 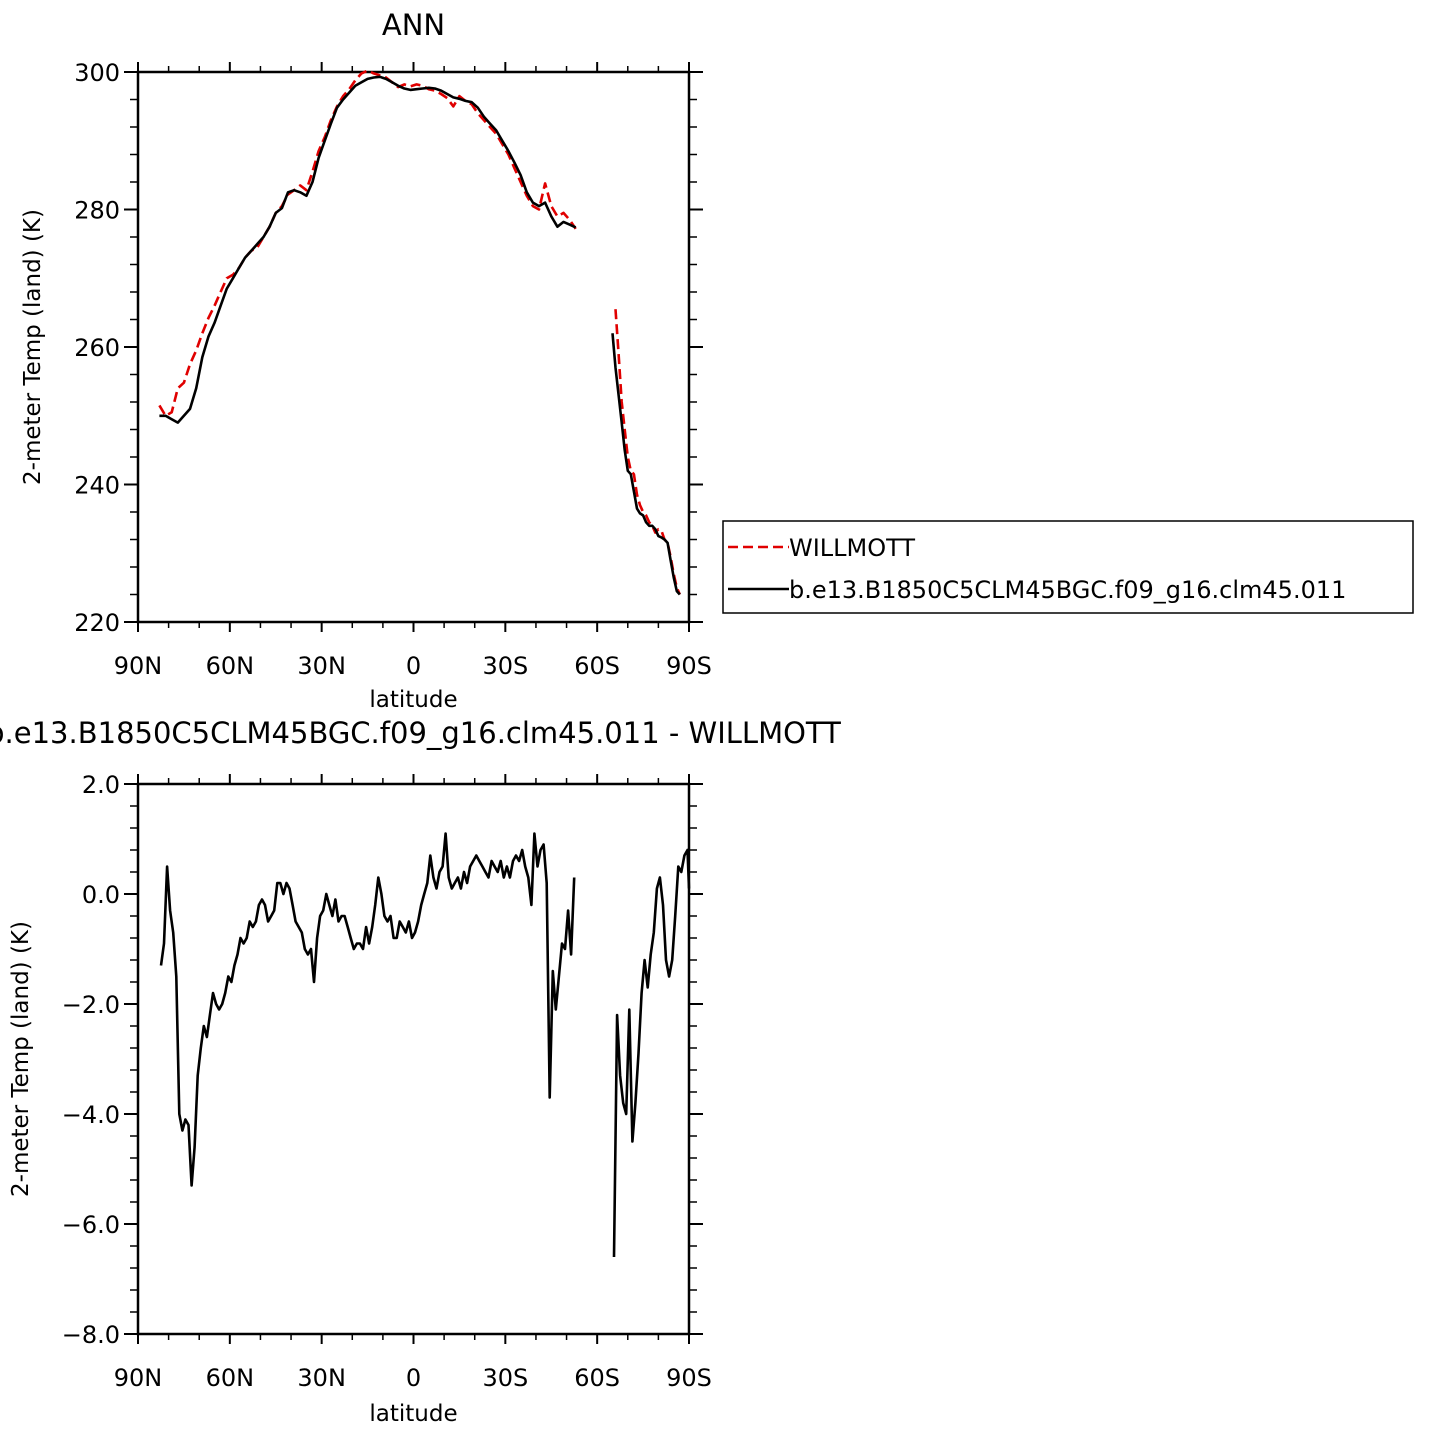 I want to click on y-tick-label: 260, so click(x=97, y=348).